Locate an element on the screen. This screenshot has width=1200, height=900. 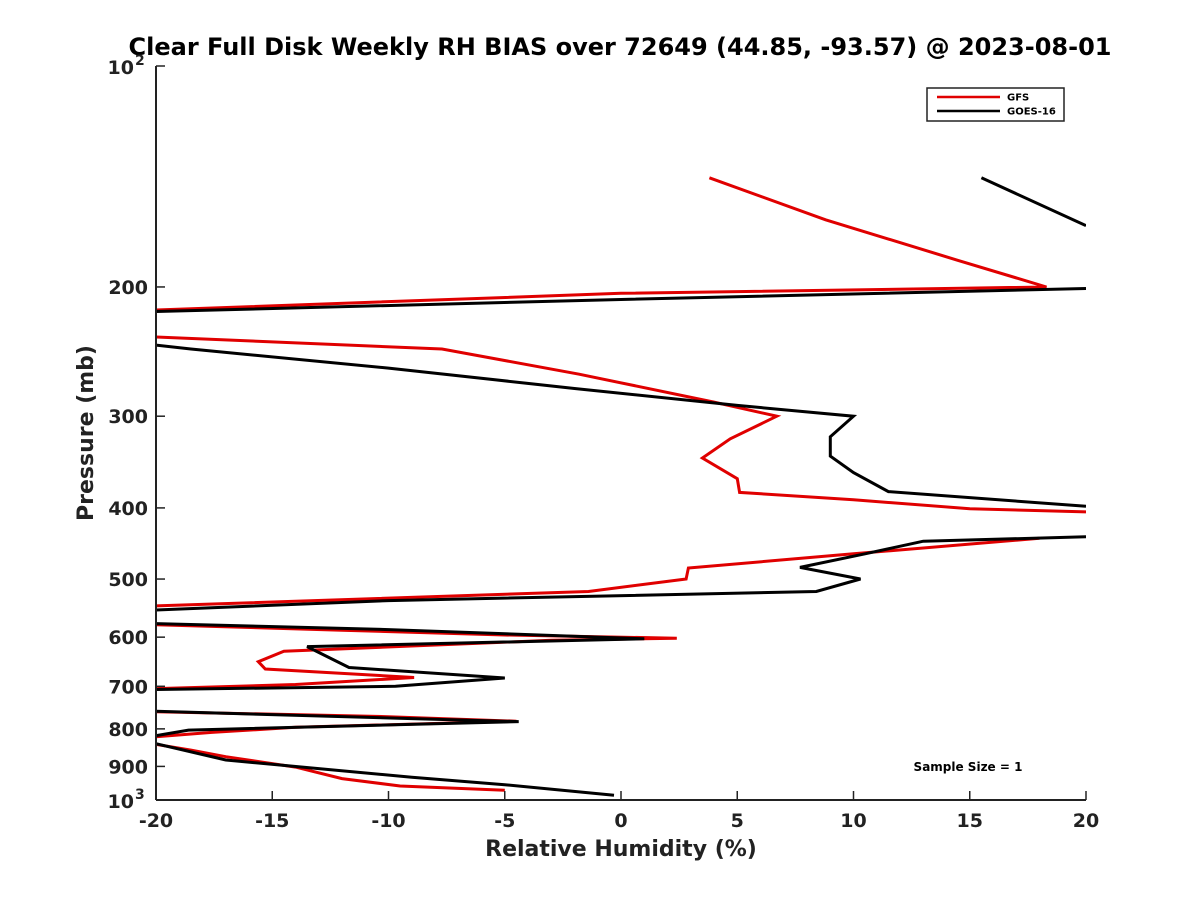
x-tick-label: 5 is located at coordinates (737, 821).